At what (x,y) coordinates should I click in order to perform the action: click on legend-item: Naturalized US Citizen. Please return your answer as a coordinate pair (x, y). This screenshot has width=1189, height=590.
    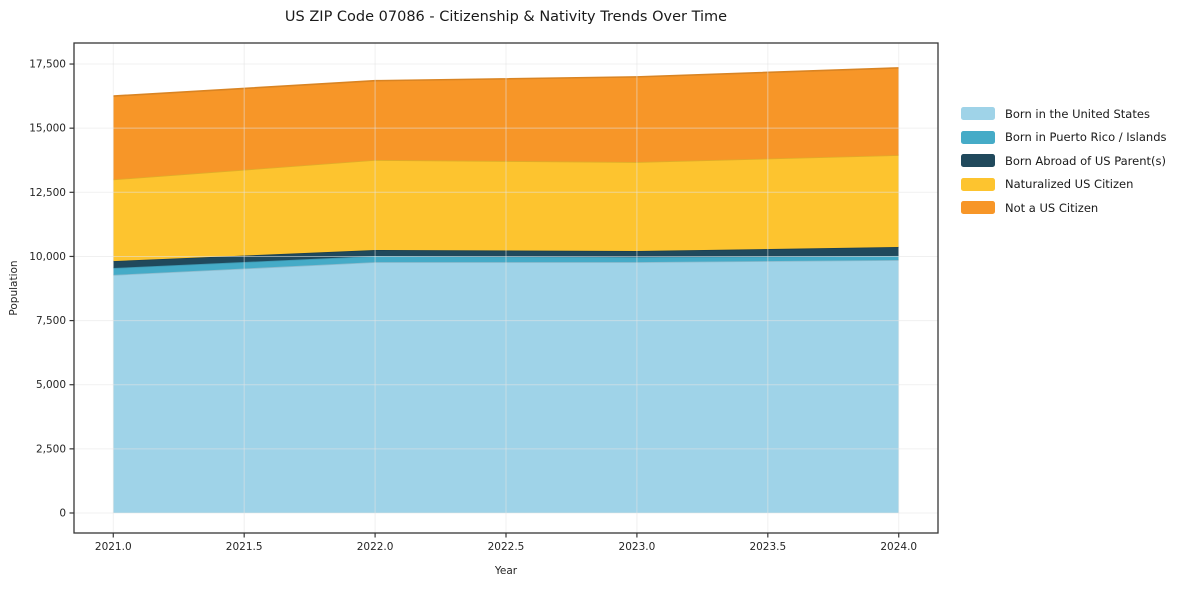
    Looking at the image, I should click on (1064, 184).